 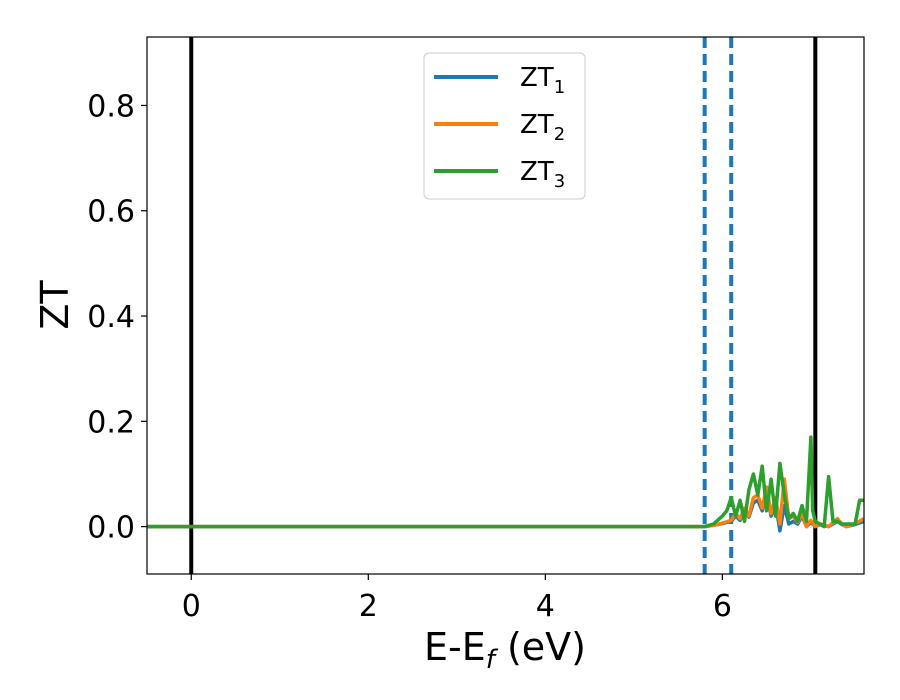 I want to click on series-line-zt3, so click(x=505, y=482).